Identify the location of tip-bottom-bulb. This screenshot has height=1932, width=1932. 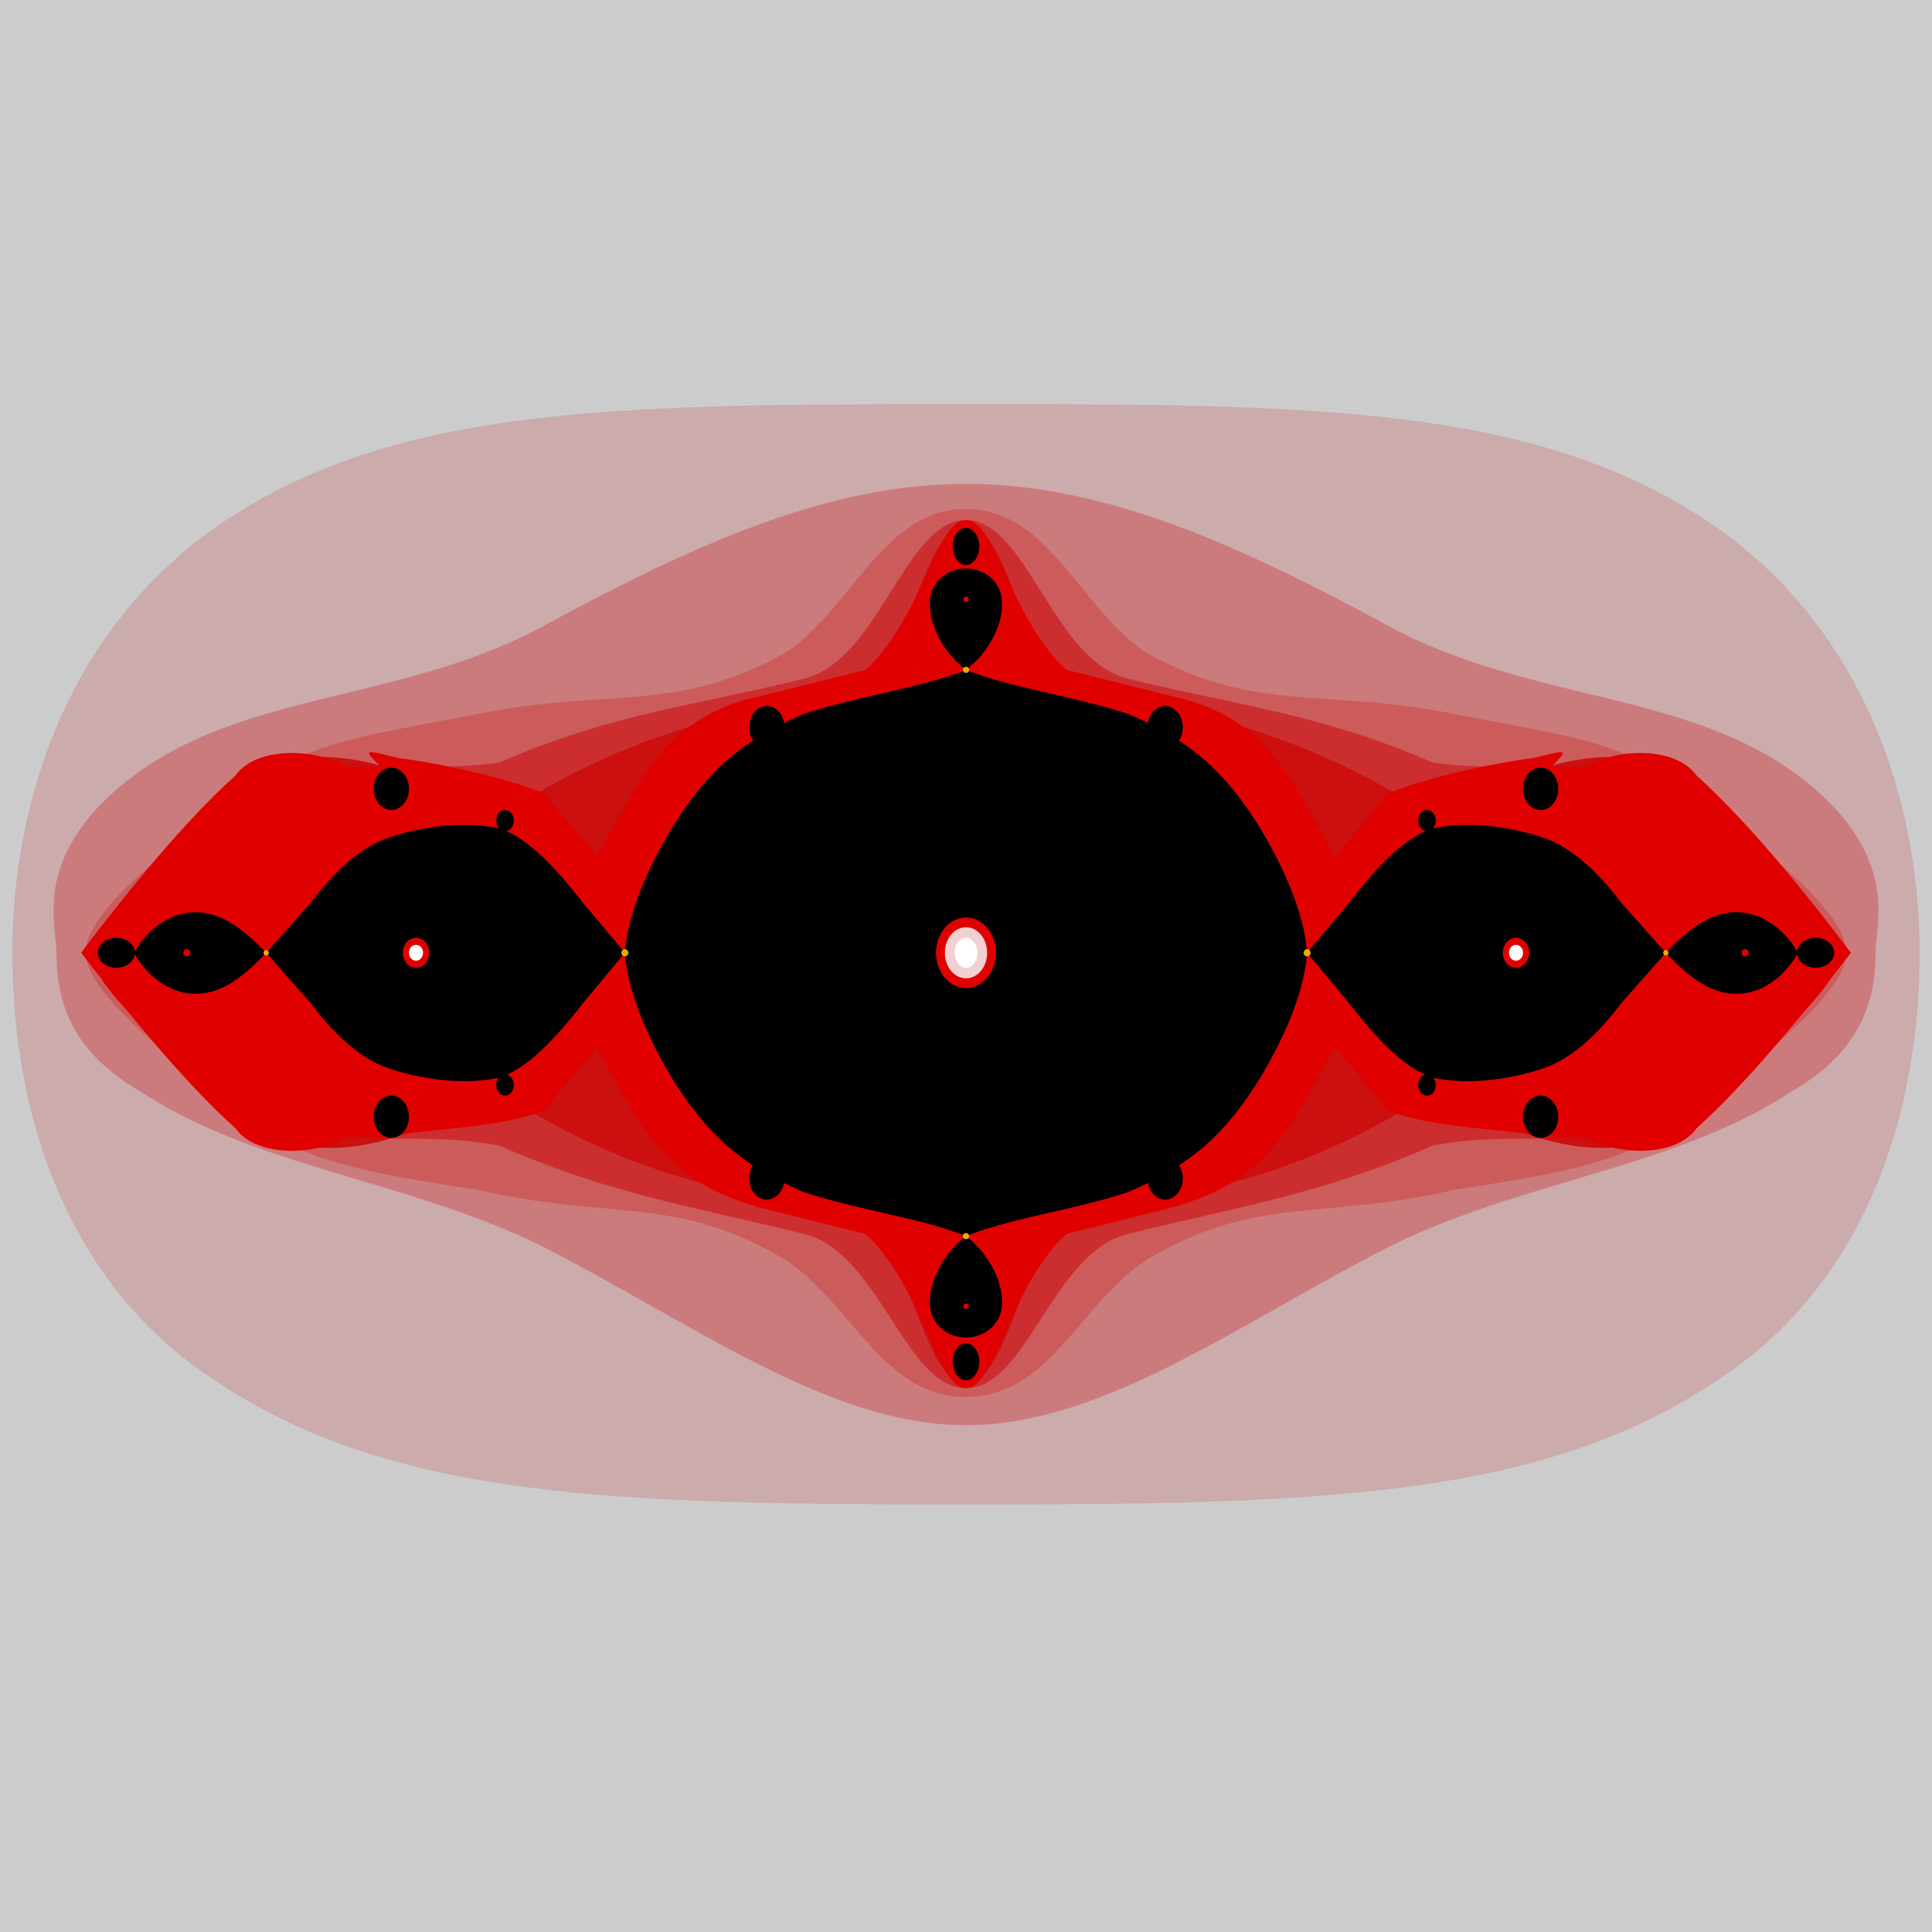
(966, 1361).